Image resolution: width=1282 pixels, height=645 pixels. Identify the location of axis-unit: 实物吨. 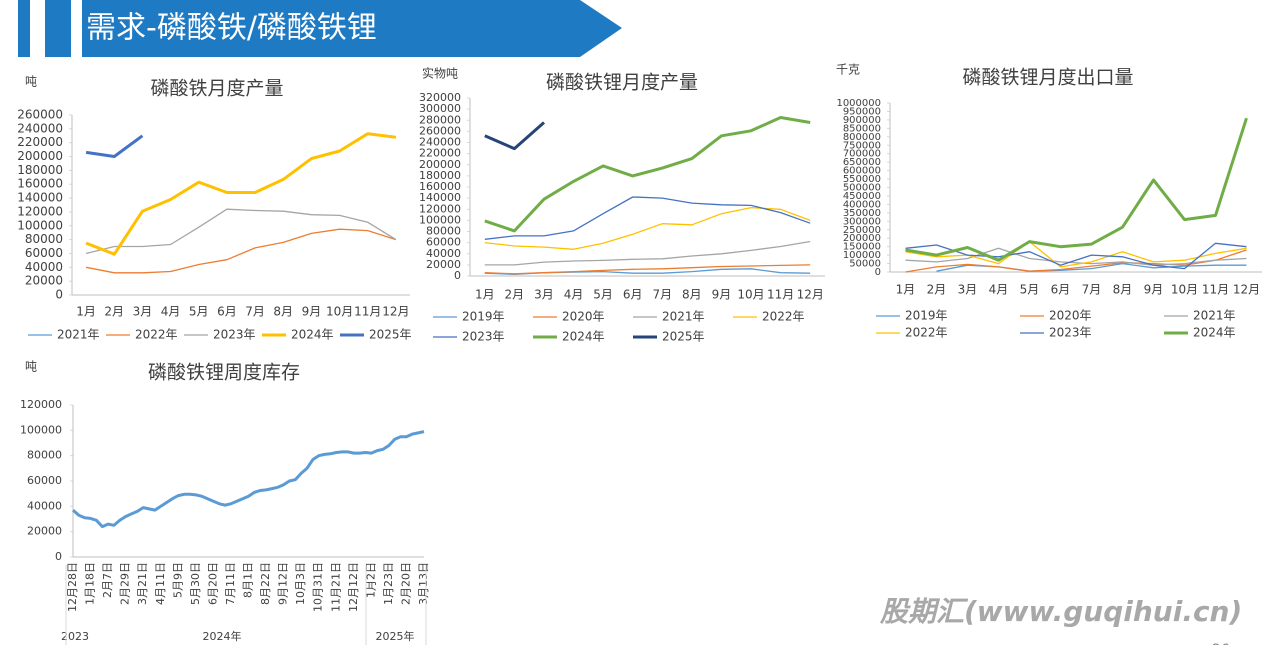
(440, 73).